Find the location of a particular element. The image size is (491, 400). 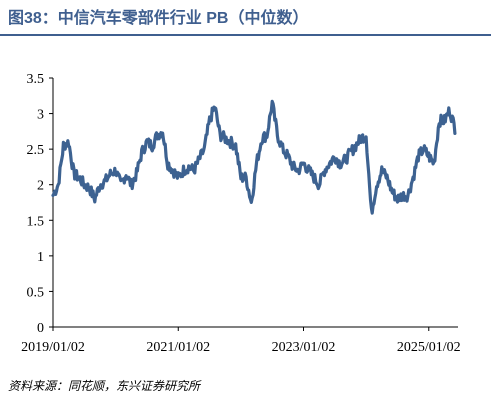

source-note: 资料来源：同花顺，东兴证券研究所 is located at coordinates (104, 386).